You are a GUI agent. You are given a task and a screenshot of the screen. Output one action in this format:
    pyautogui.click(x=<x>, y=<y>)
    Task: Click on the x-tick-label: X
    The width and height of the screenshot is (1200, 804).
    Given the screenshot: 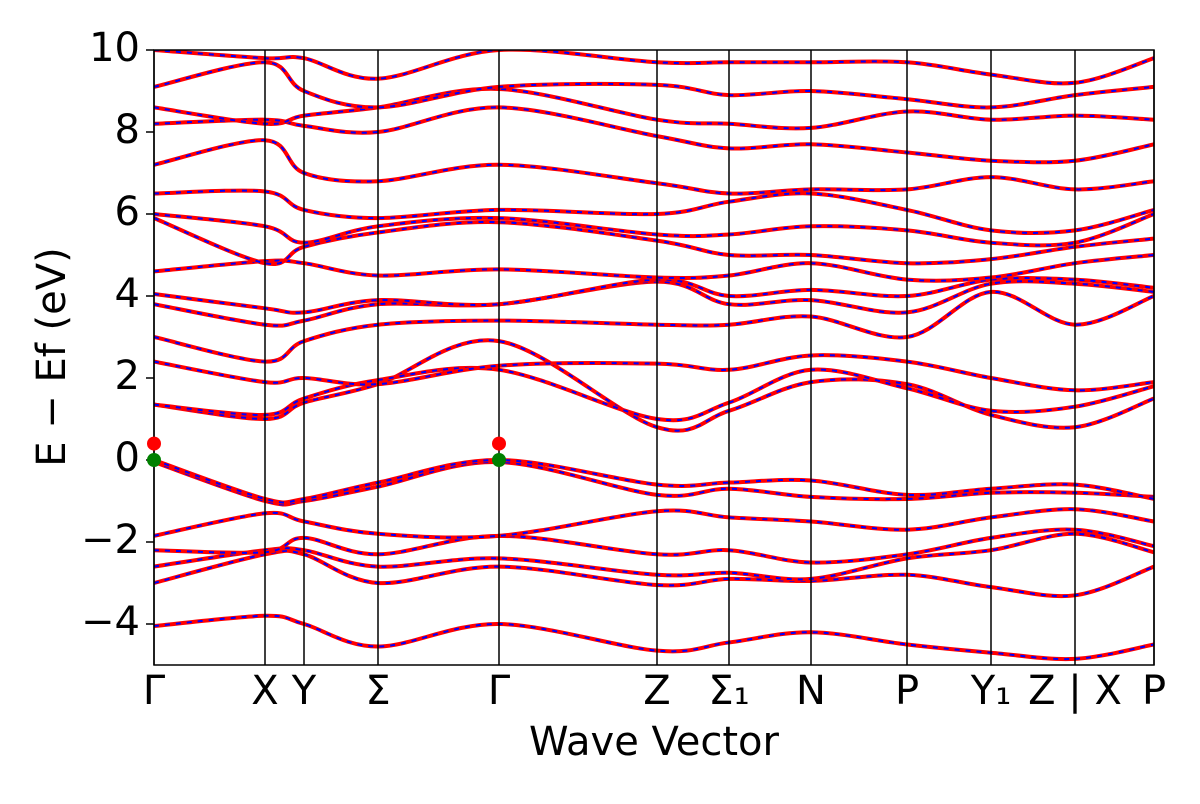 What is the action you would take?
    pyautogui.click(x=264, y=691)
    